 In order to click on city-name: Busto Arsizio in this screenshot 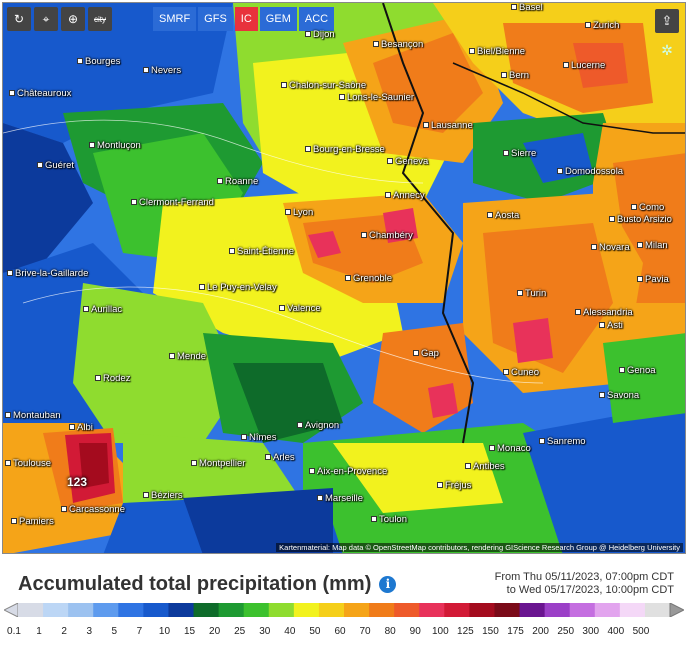, I will do `click(644, 219)`.